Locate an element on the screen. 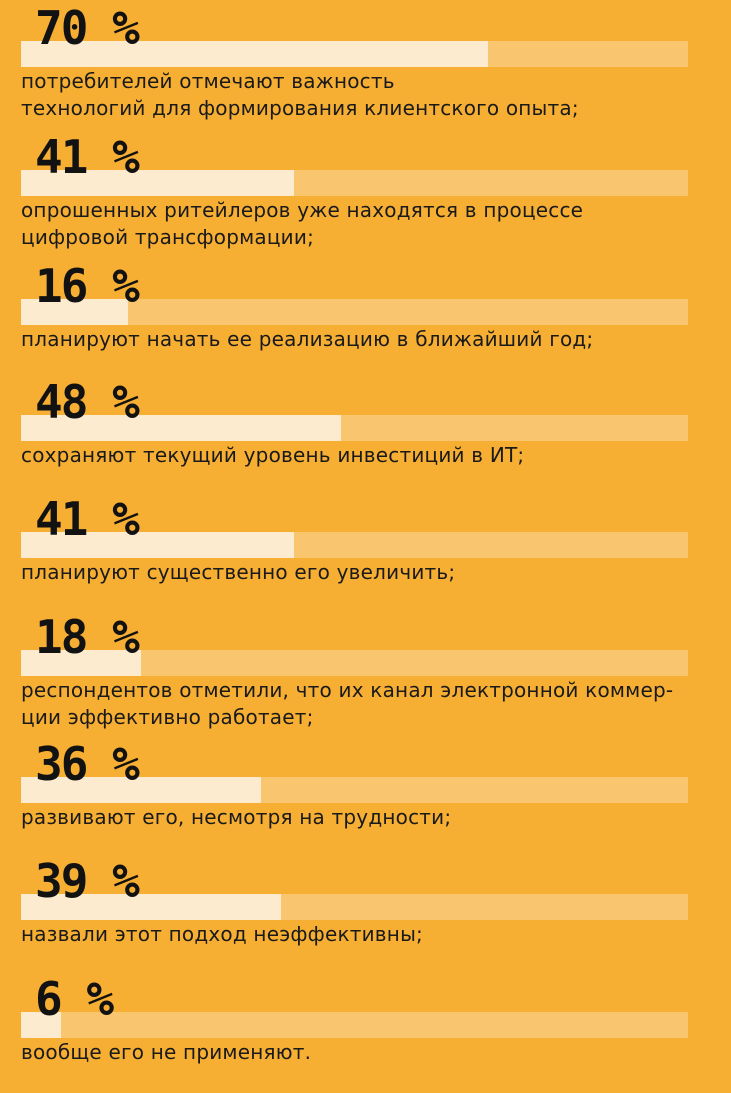  stat-value: 48 % is located at coordinates (87, 402).